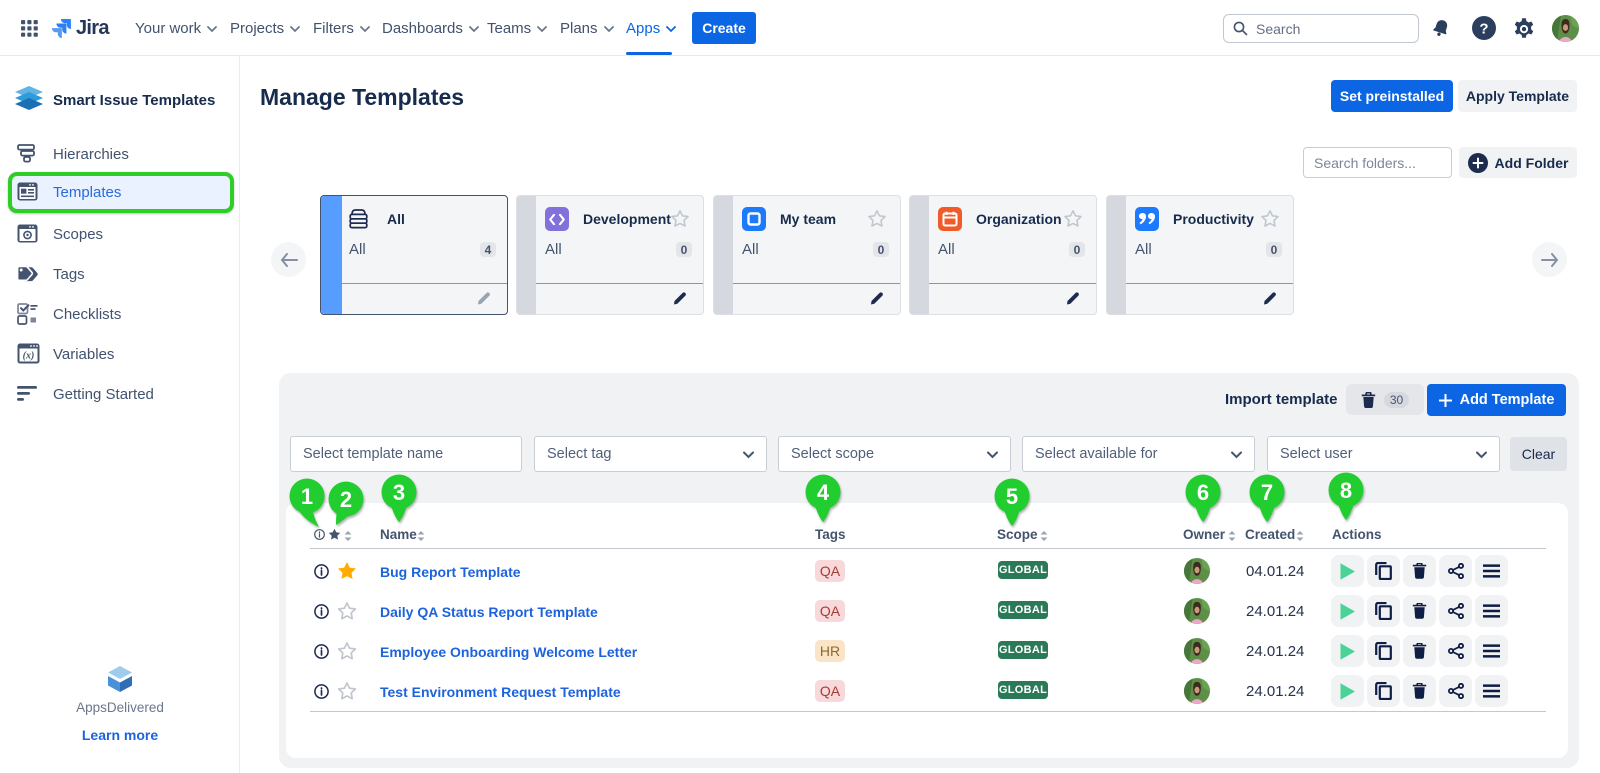 The height and width of the screenshot is (773, 1600). I want to click on svg-text: 6, so click(1203, 492).